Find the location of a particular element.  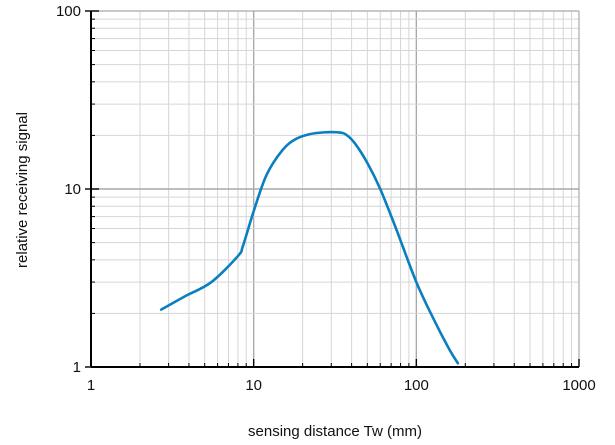

y-tick-label: 10 is located at coordinates (72, 189).